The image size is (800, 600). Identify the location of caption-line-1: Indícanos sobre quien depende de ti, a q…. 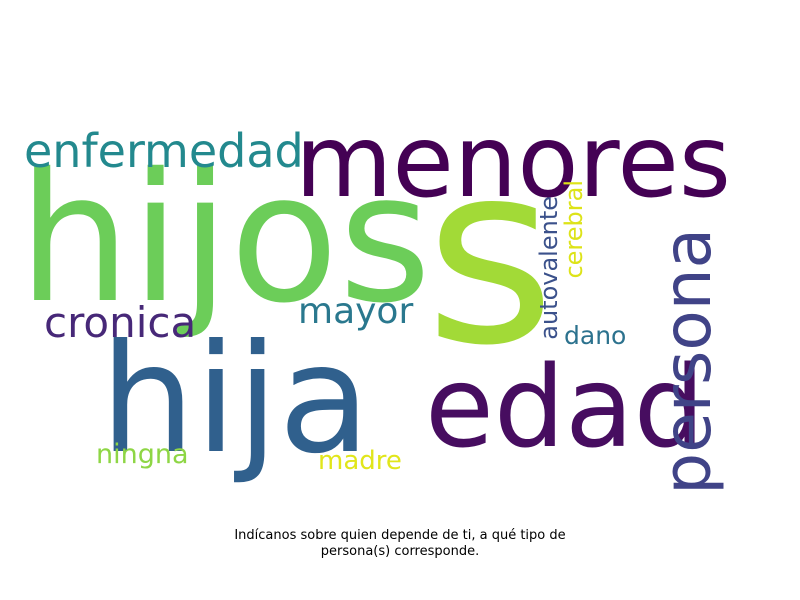
(400, 535).